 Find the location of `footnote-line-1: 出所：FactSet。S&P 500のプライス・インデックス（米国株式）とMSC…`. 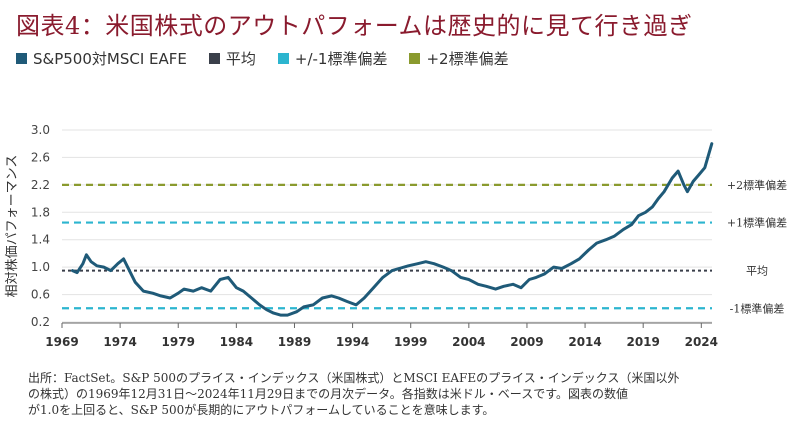

footnote-line-1: 出所：FactSet。S&P 500のプライス・インデックス（米国株式）とMSC… is located at coordinates (354, 378).